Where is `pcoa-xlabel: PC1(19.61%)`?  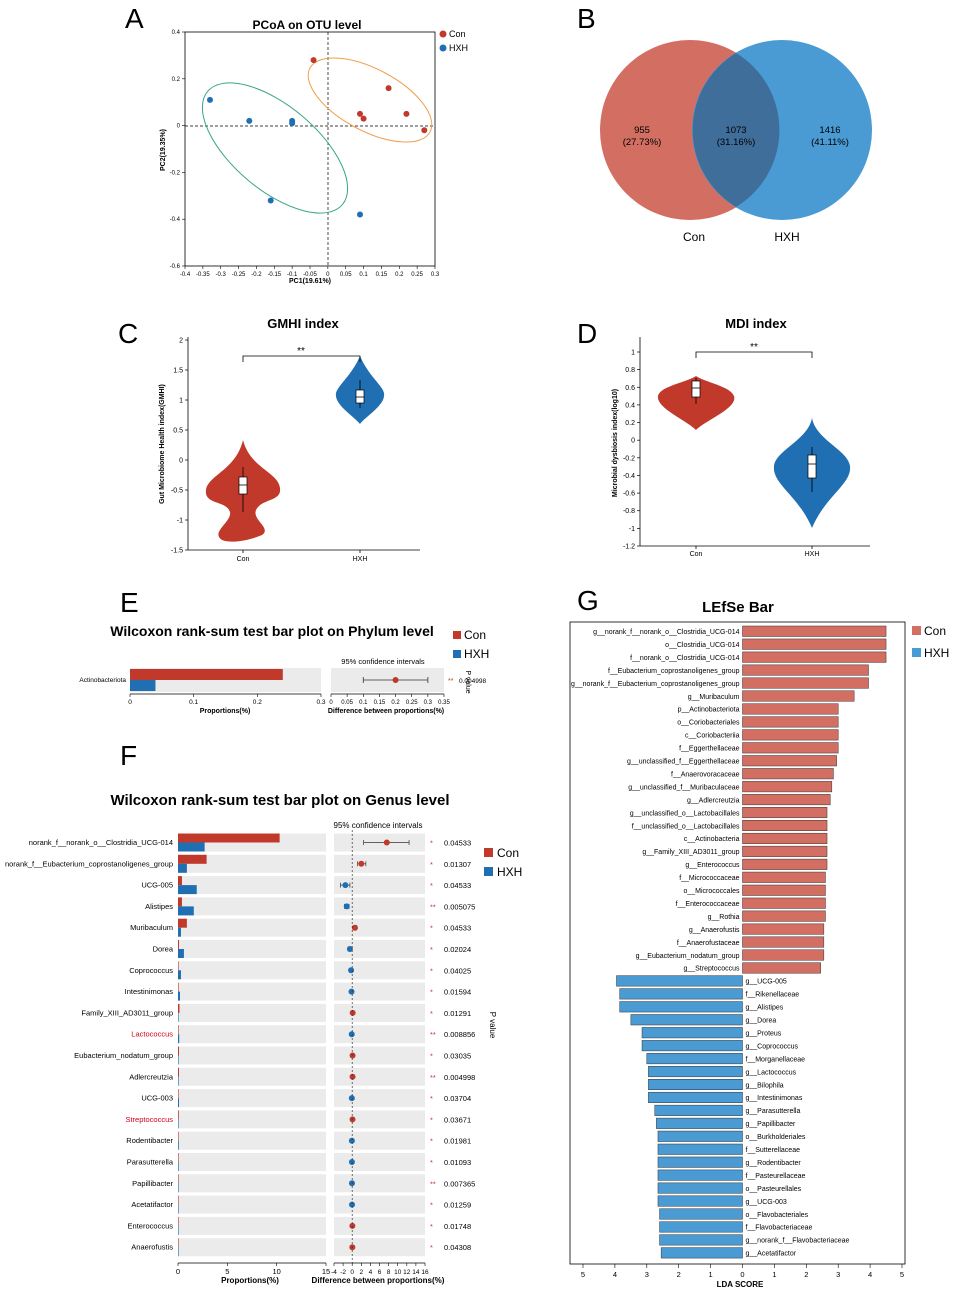
pcoa-xlabel: PC1(19.61%) is located at coordinates (310, 281).